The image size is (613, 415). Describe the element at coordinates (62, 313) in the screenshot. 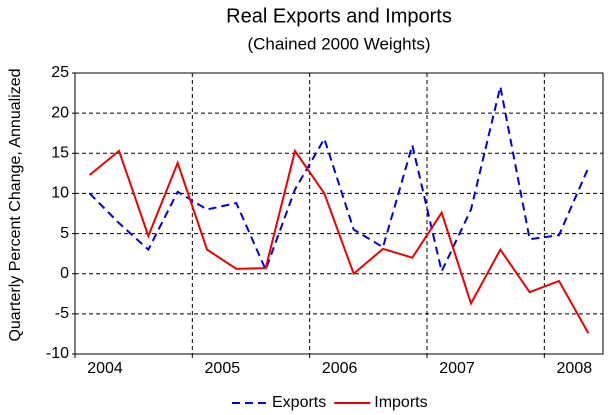

I see `y-tick-label: -5` at that location.